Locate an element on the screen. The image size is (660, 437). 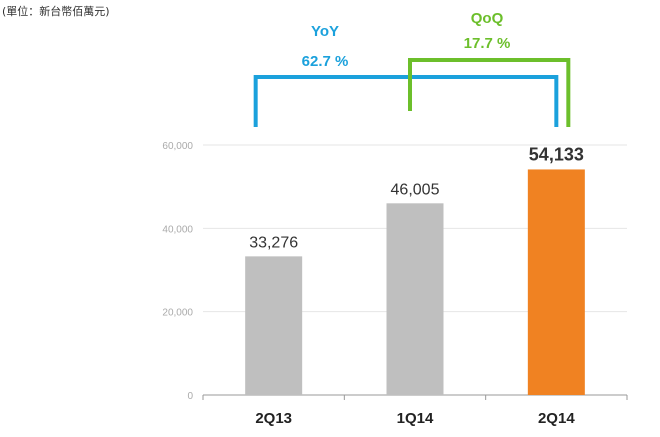
qoq-label: QoQ is located at coordinates (487, 18).